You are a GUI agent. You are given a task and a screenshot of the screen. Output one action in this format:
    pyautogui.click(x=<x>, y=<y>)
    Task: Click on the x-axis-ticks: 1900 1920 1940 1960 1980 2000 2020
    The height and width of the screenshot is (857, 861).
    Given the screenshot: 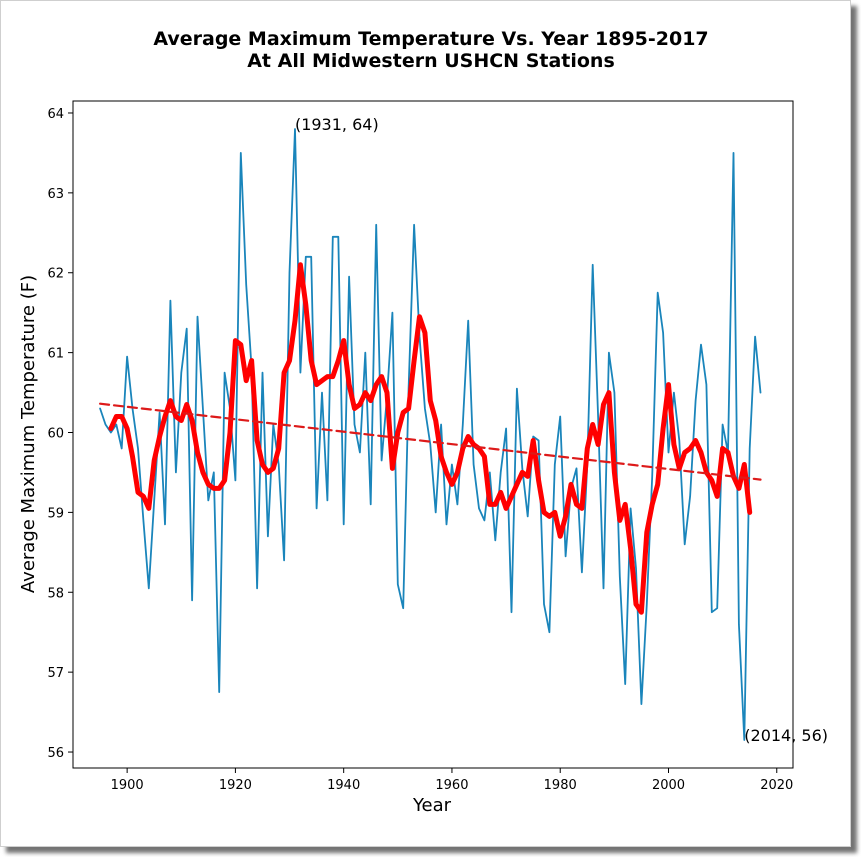 What is the action you would take?
    pyautogui.click(x=452, y=780)
    